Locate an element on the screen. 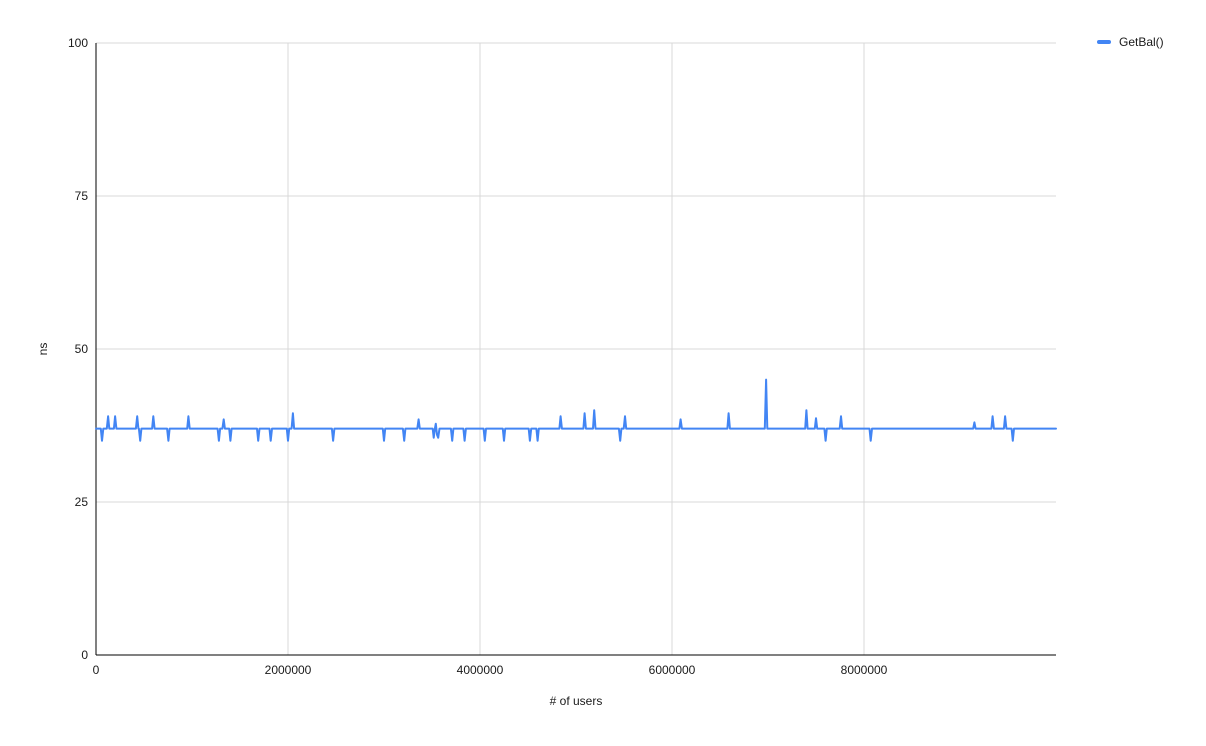 This screenshot has width=1206, height=746. y-tick-label: 100 is located at coordinates (77, 43).